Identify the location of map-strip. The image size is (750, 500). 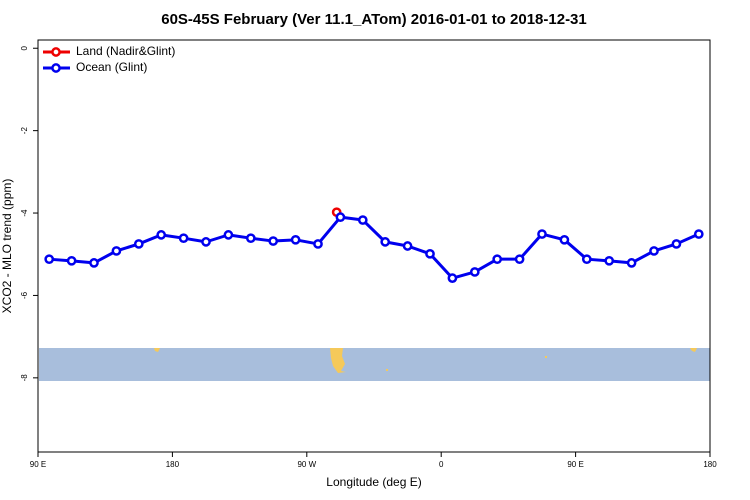
(374, 364).